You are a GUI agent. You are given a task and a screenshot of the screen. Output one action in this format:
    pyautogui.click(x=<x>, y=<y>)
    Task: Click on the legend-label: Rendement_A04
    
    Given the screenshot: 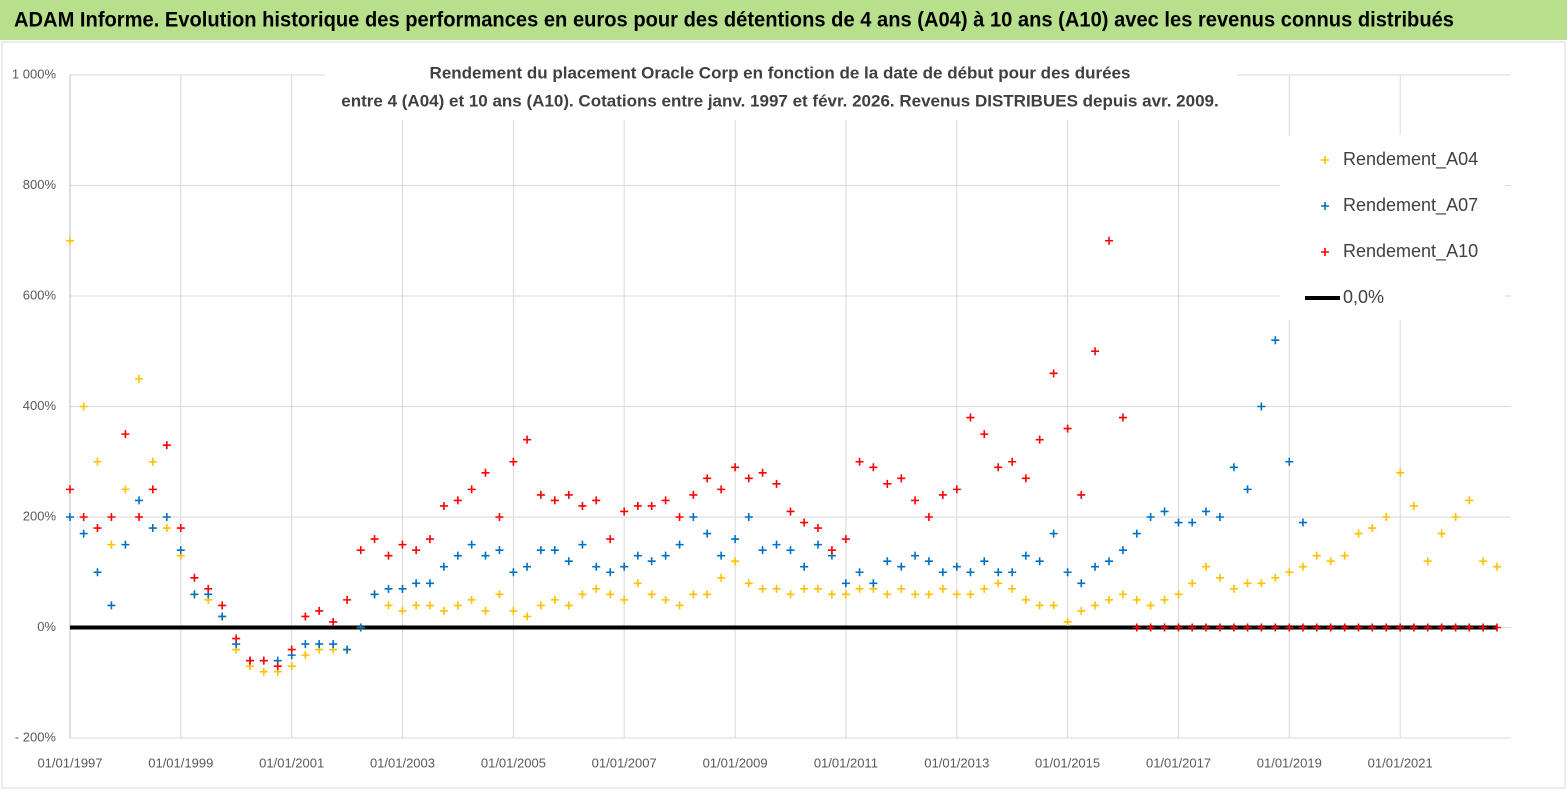 What is the action you would take?
    pyautogui.click(x=1410, y=159)
    